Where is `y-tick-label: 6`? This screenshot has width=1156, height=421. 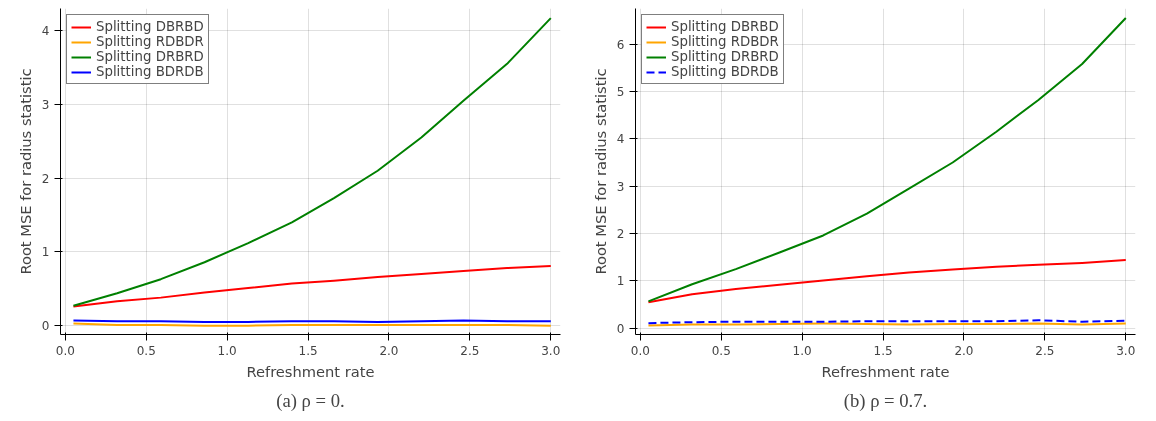
y-tick-label: 6 is located at coordinates (620, 44).